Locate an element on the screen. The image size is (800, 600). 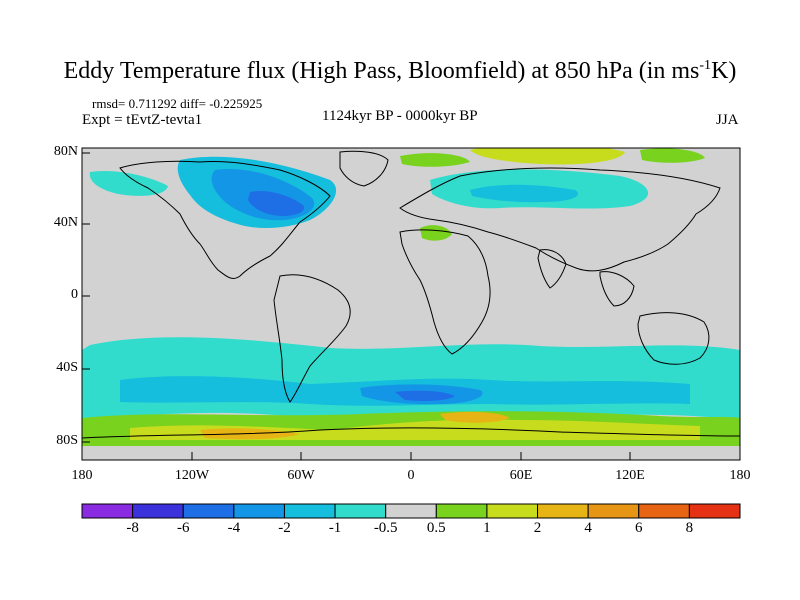
xtick-label: 60E is located at coordinates (521, 475).